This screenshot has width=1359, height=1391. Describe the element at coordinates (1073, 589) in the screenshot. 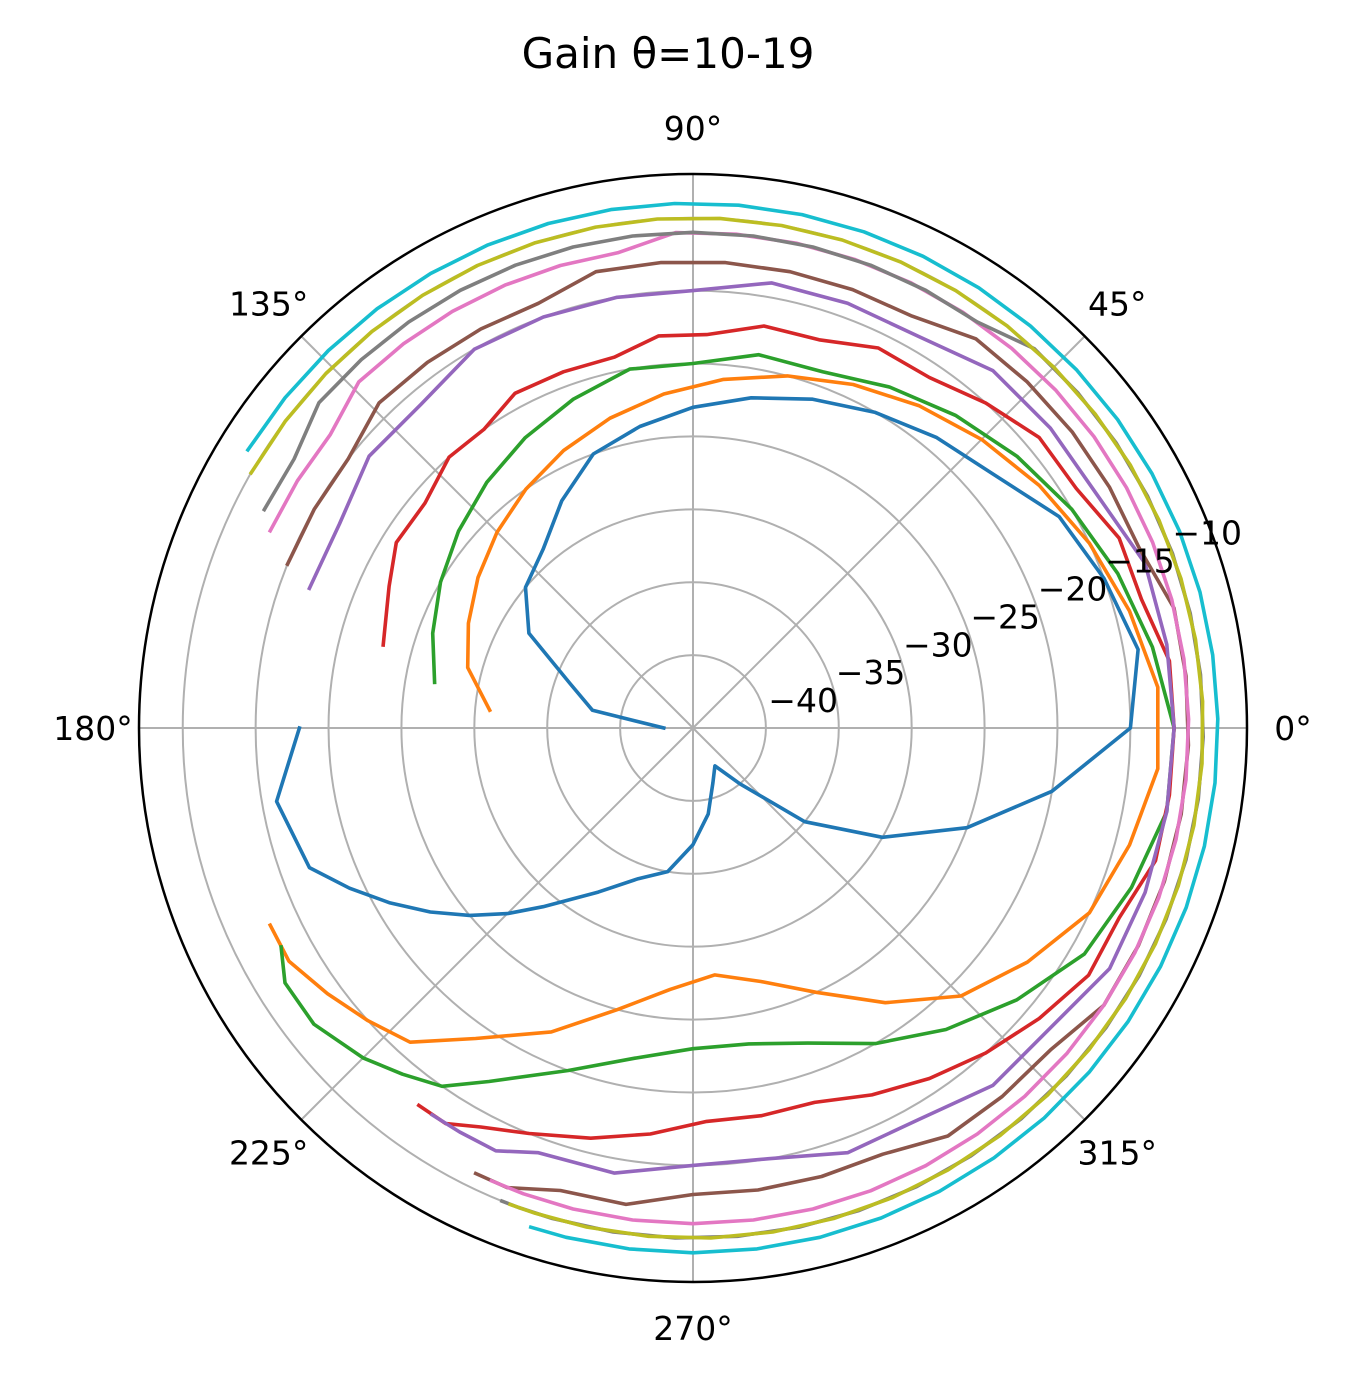

I see `r-tick-label: −20` at that location.